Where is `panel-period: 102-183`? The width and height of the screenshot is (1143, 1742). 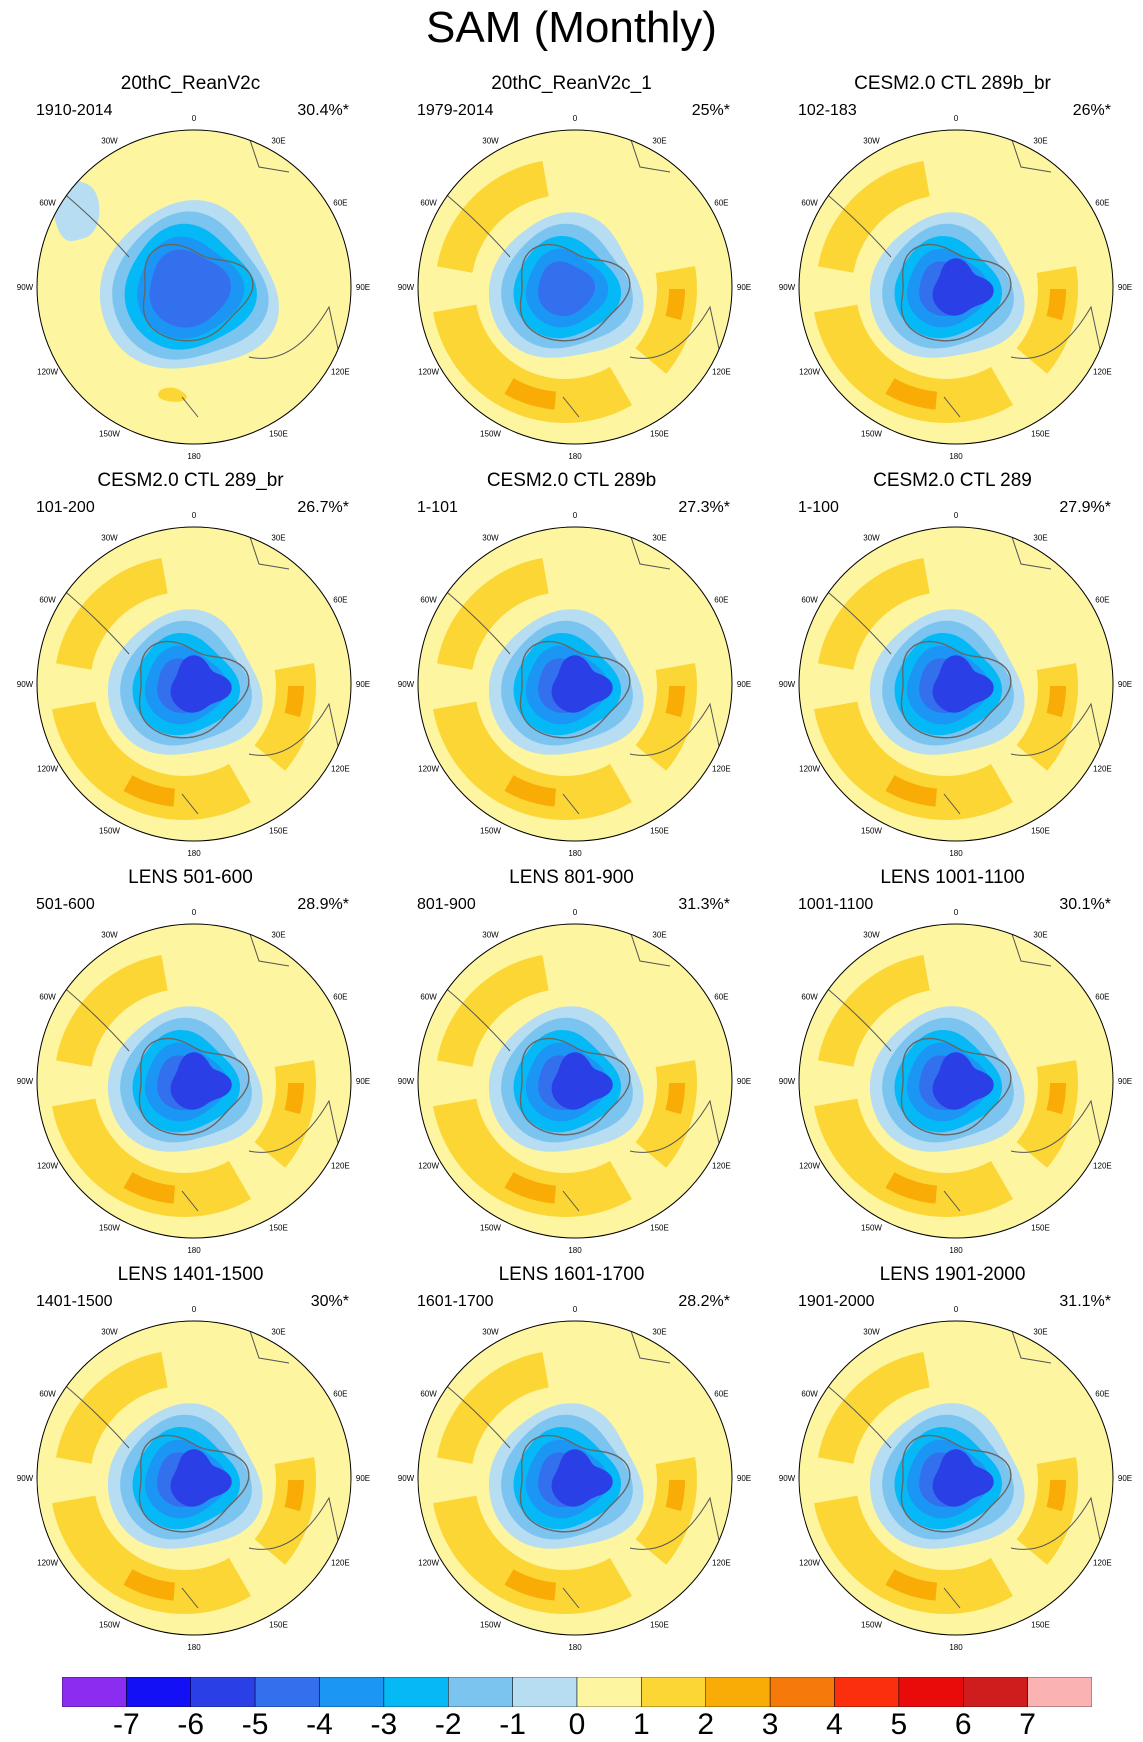
panel-period: 102-183 is located at coordinates (827, 110).